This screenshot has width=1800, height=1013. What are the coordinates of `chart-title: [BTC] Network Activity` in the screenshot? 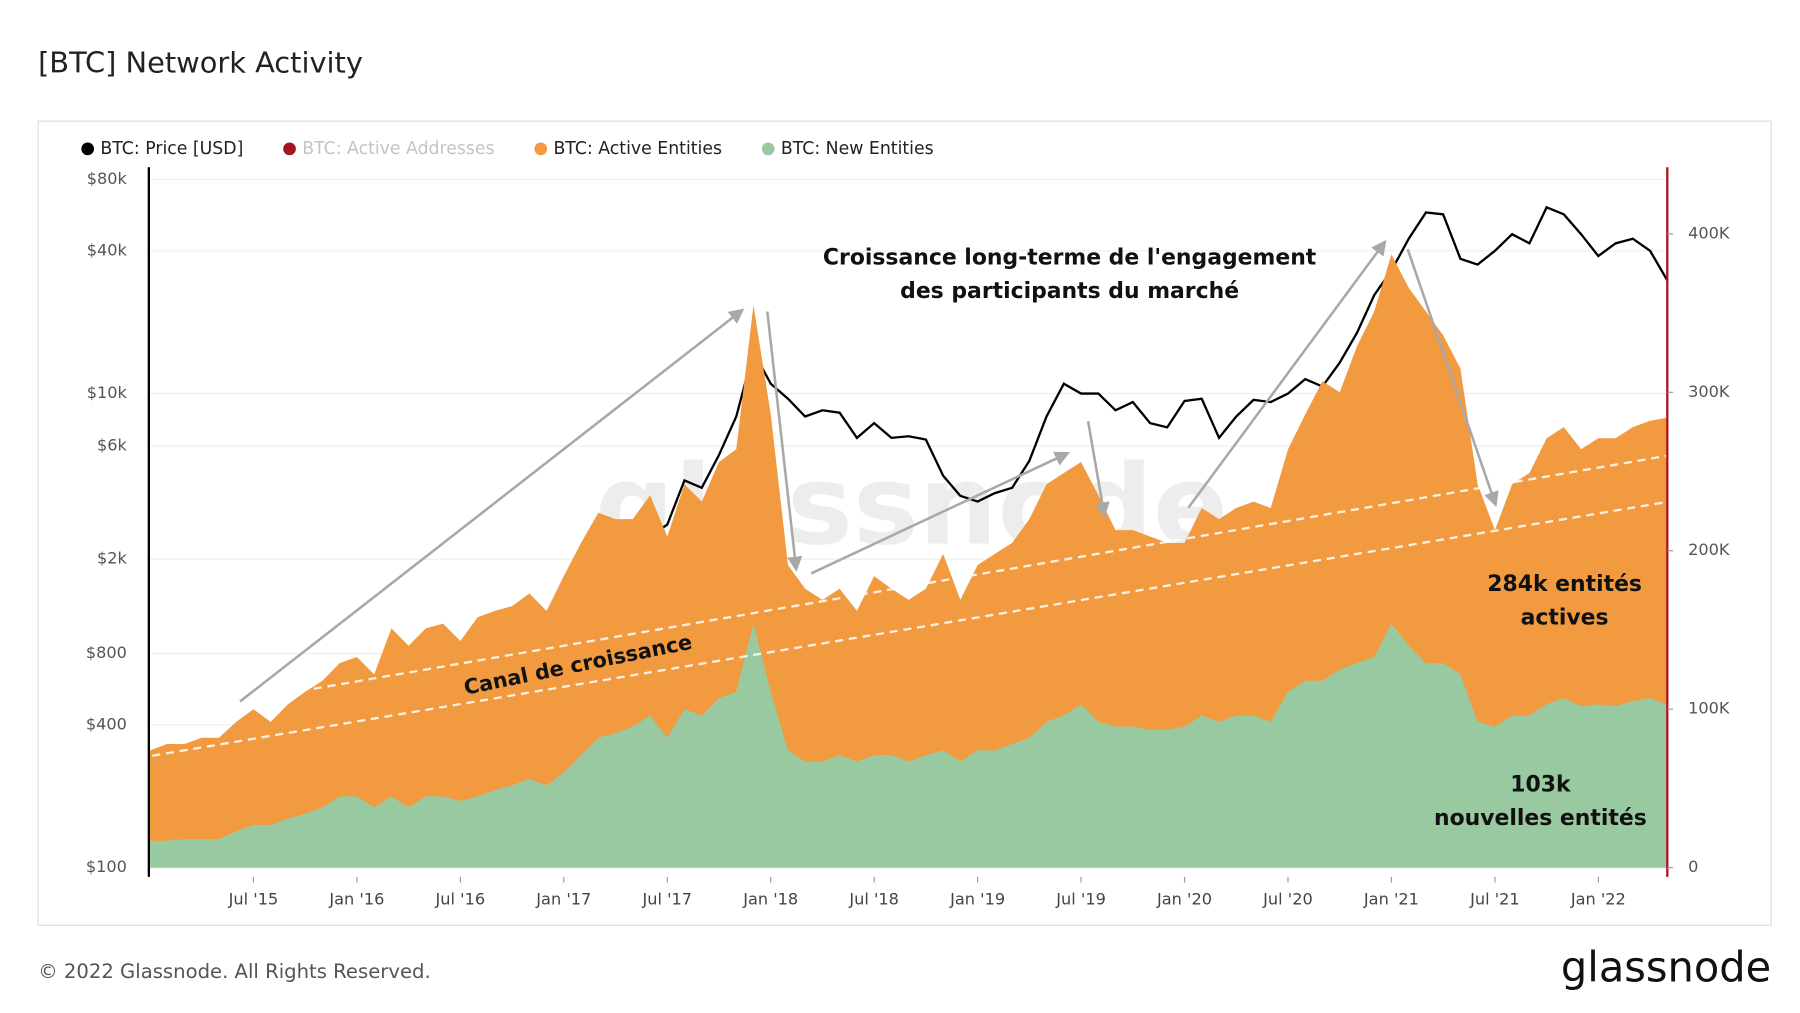 It's located at (200, 63).